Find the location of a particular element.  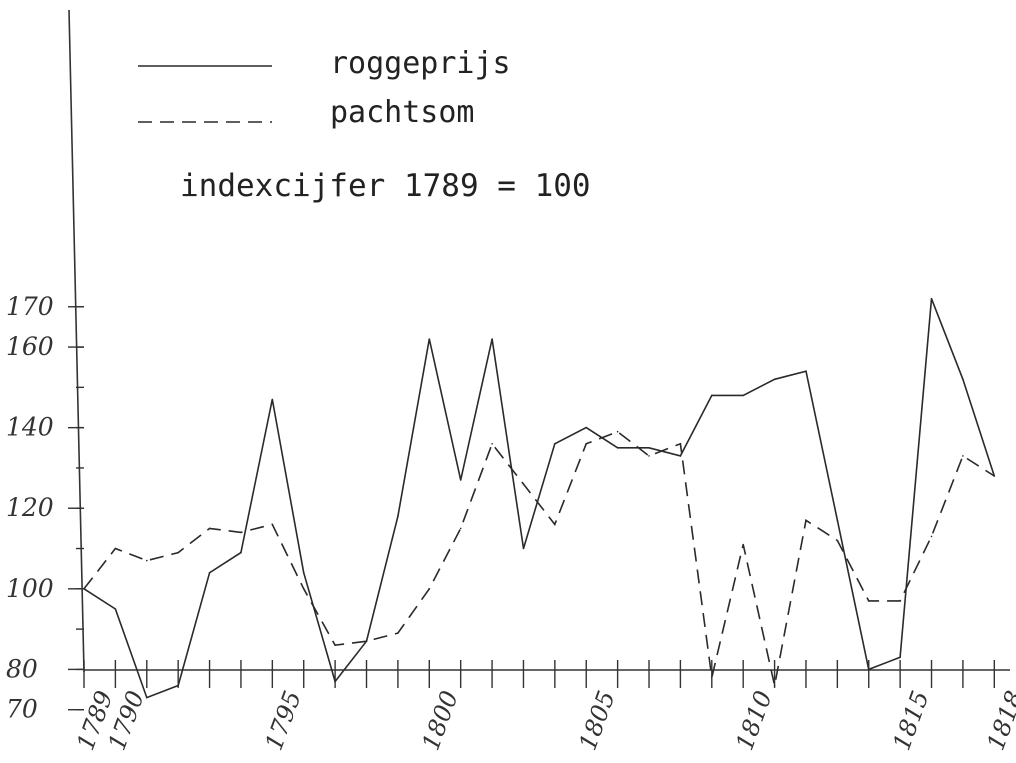

legend: roggeprijs pachtsom is located at coordinates (324, 88).